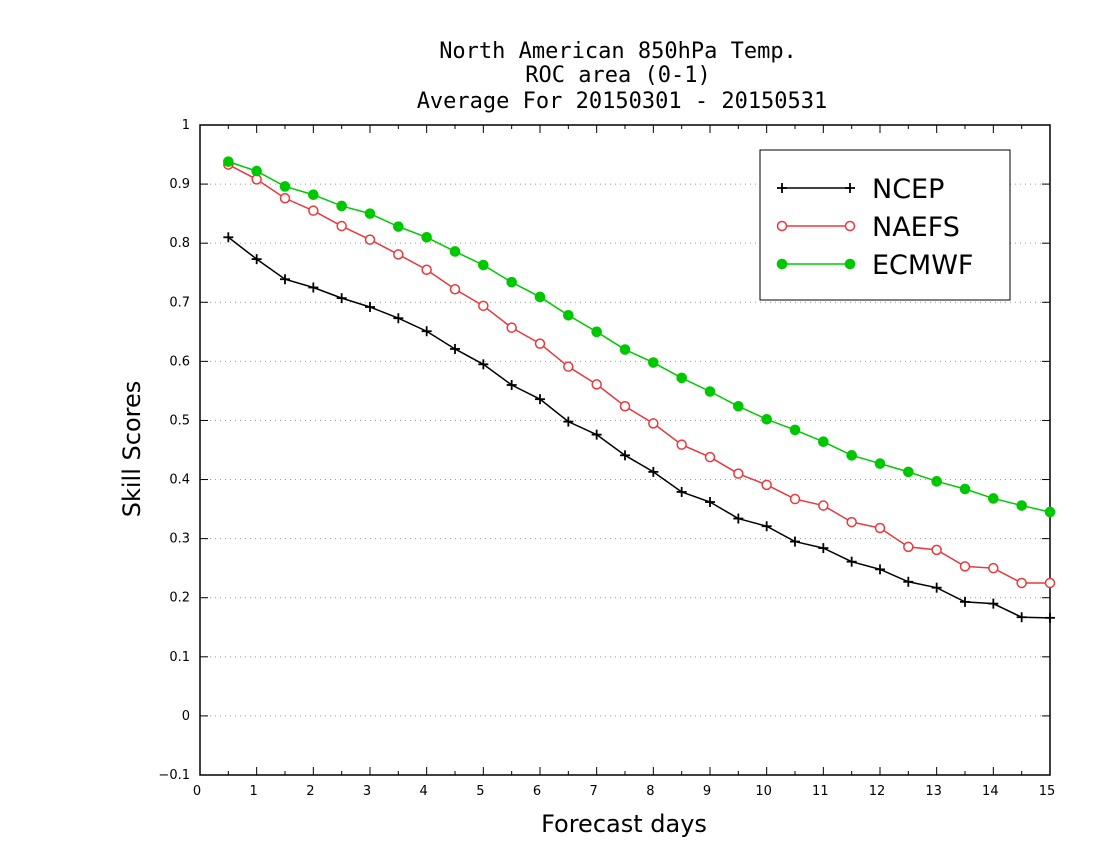 The width and height of the screenshot is (1100, 850). Describe the element at coordinates (820, 791) in the screenshot. I see `x-tick-label: 11` at that location.